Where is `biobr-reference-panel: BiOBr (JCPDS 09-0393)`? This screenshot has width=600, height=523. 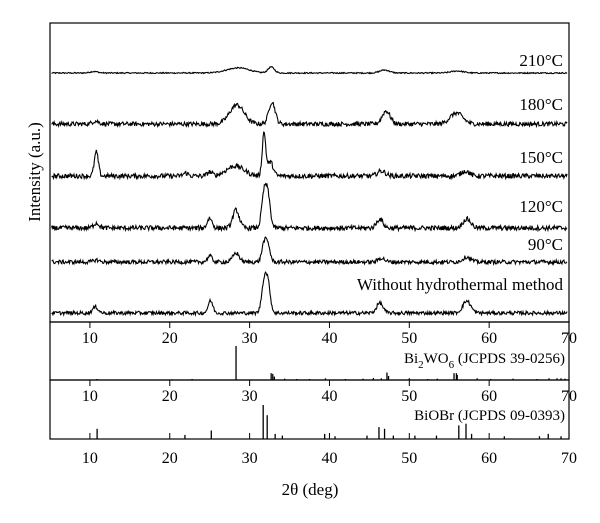 biobr-reference-panel: BiOBr (JCPDS 09-0393) is located at coordinates (309, 409).